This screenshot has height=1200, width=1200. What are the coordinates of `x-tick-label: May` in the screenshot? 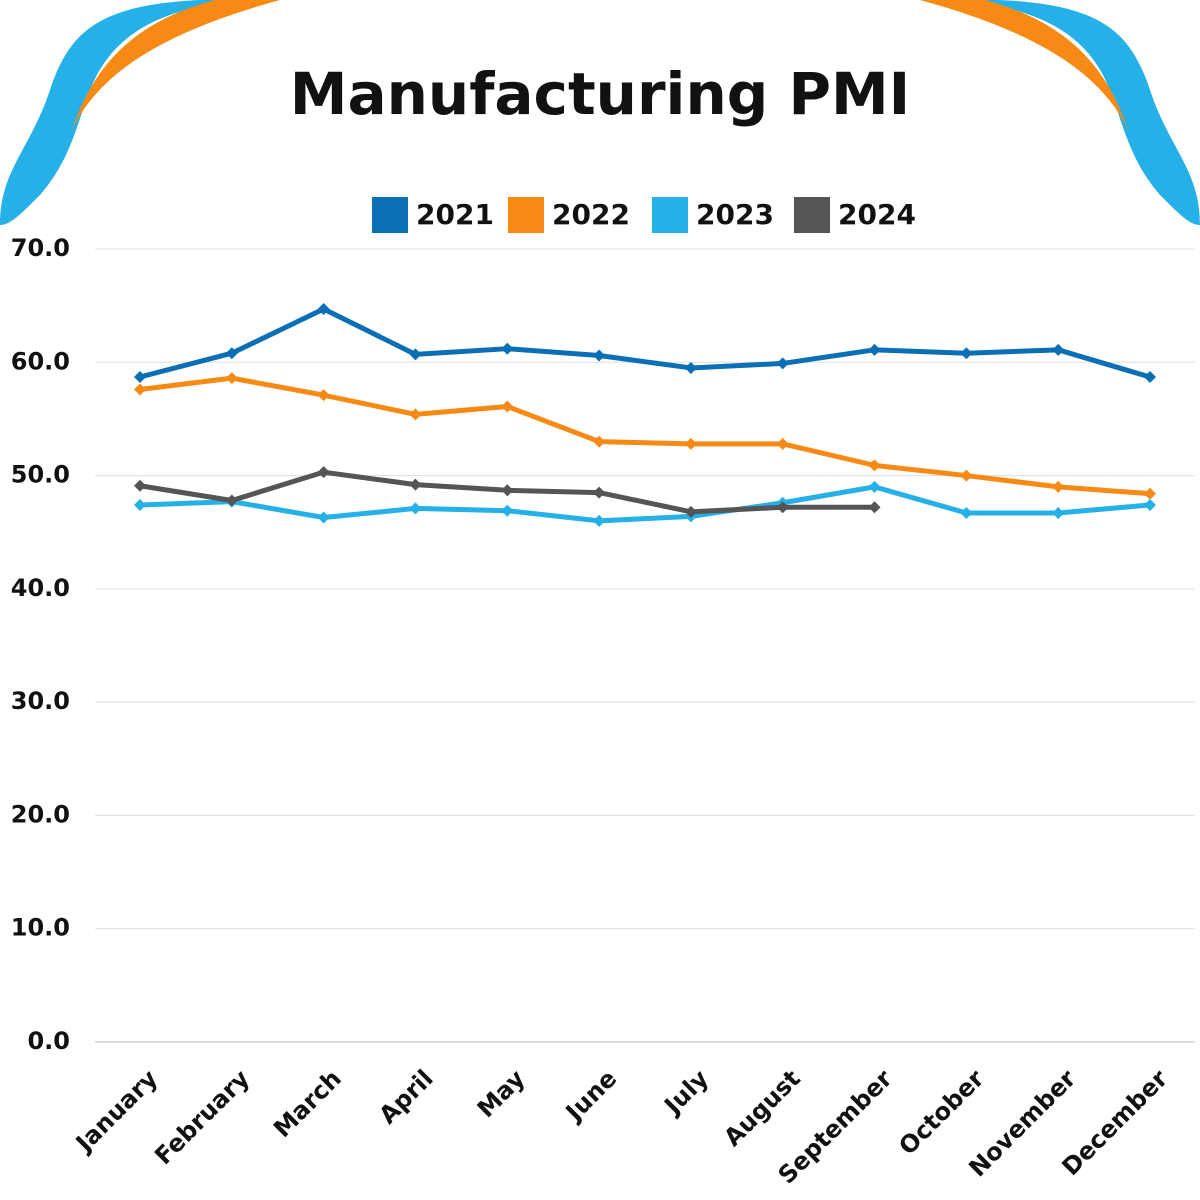 It's located at (501, 1093).